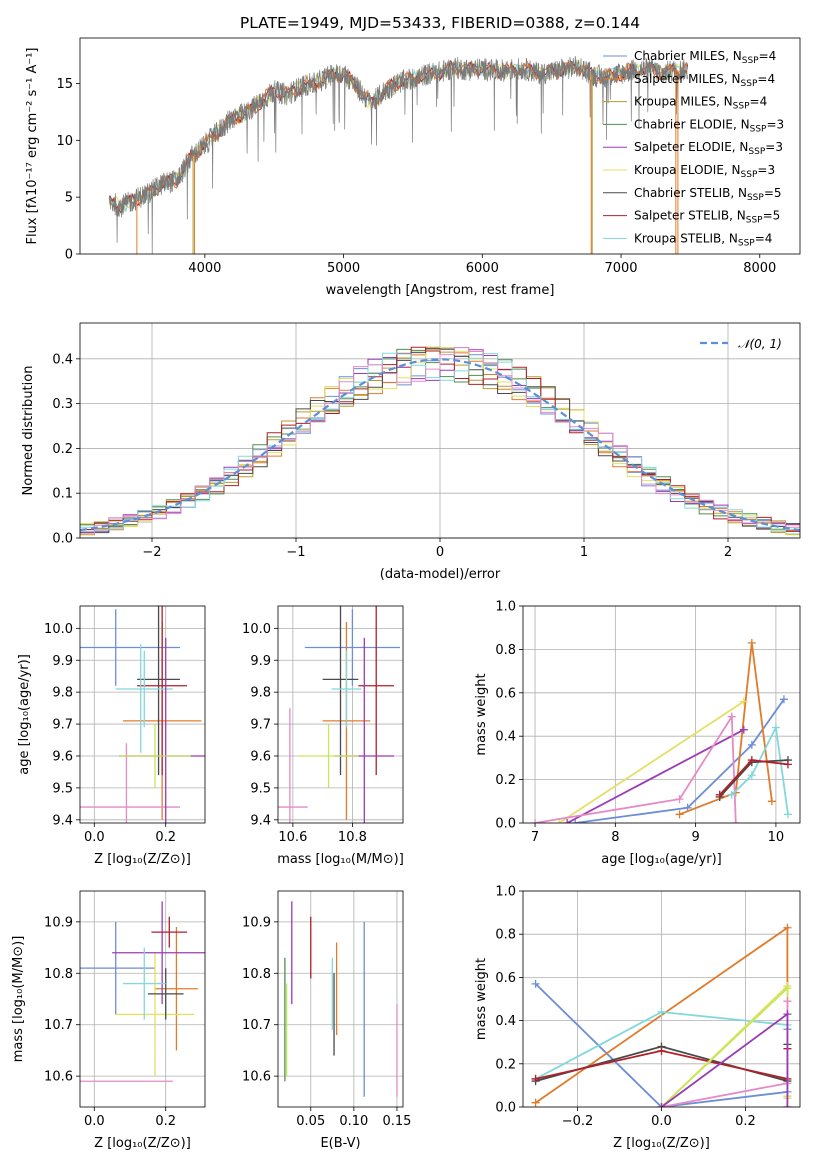  Describe the element at coordinates (691, 147) in the screenshot. I see `legend-label-main: Salpeter ELODIE, N` at that location.